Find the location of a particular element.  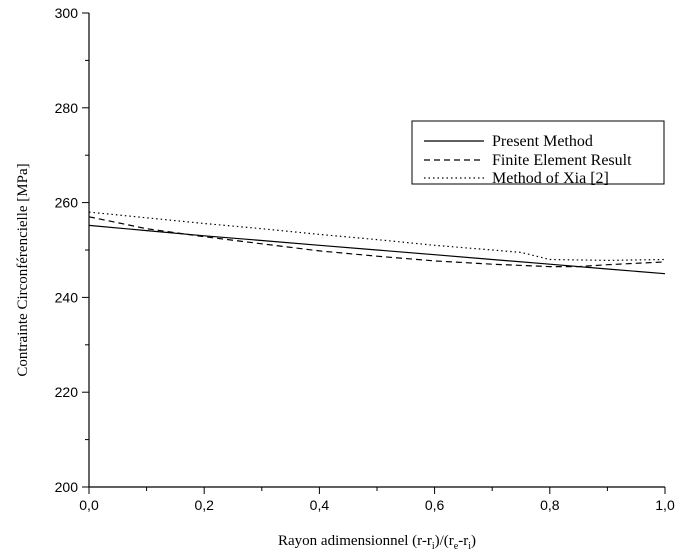

x-tick-label: 0,2 is located at coordinates (204, 505).